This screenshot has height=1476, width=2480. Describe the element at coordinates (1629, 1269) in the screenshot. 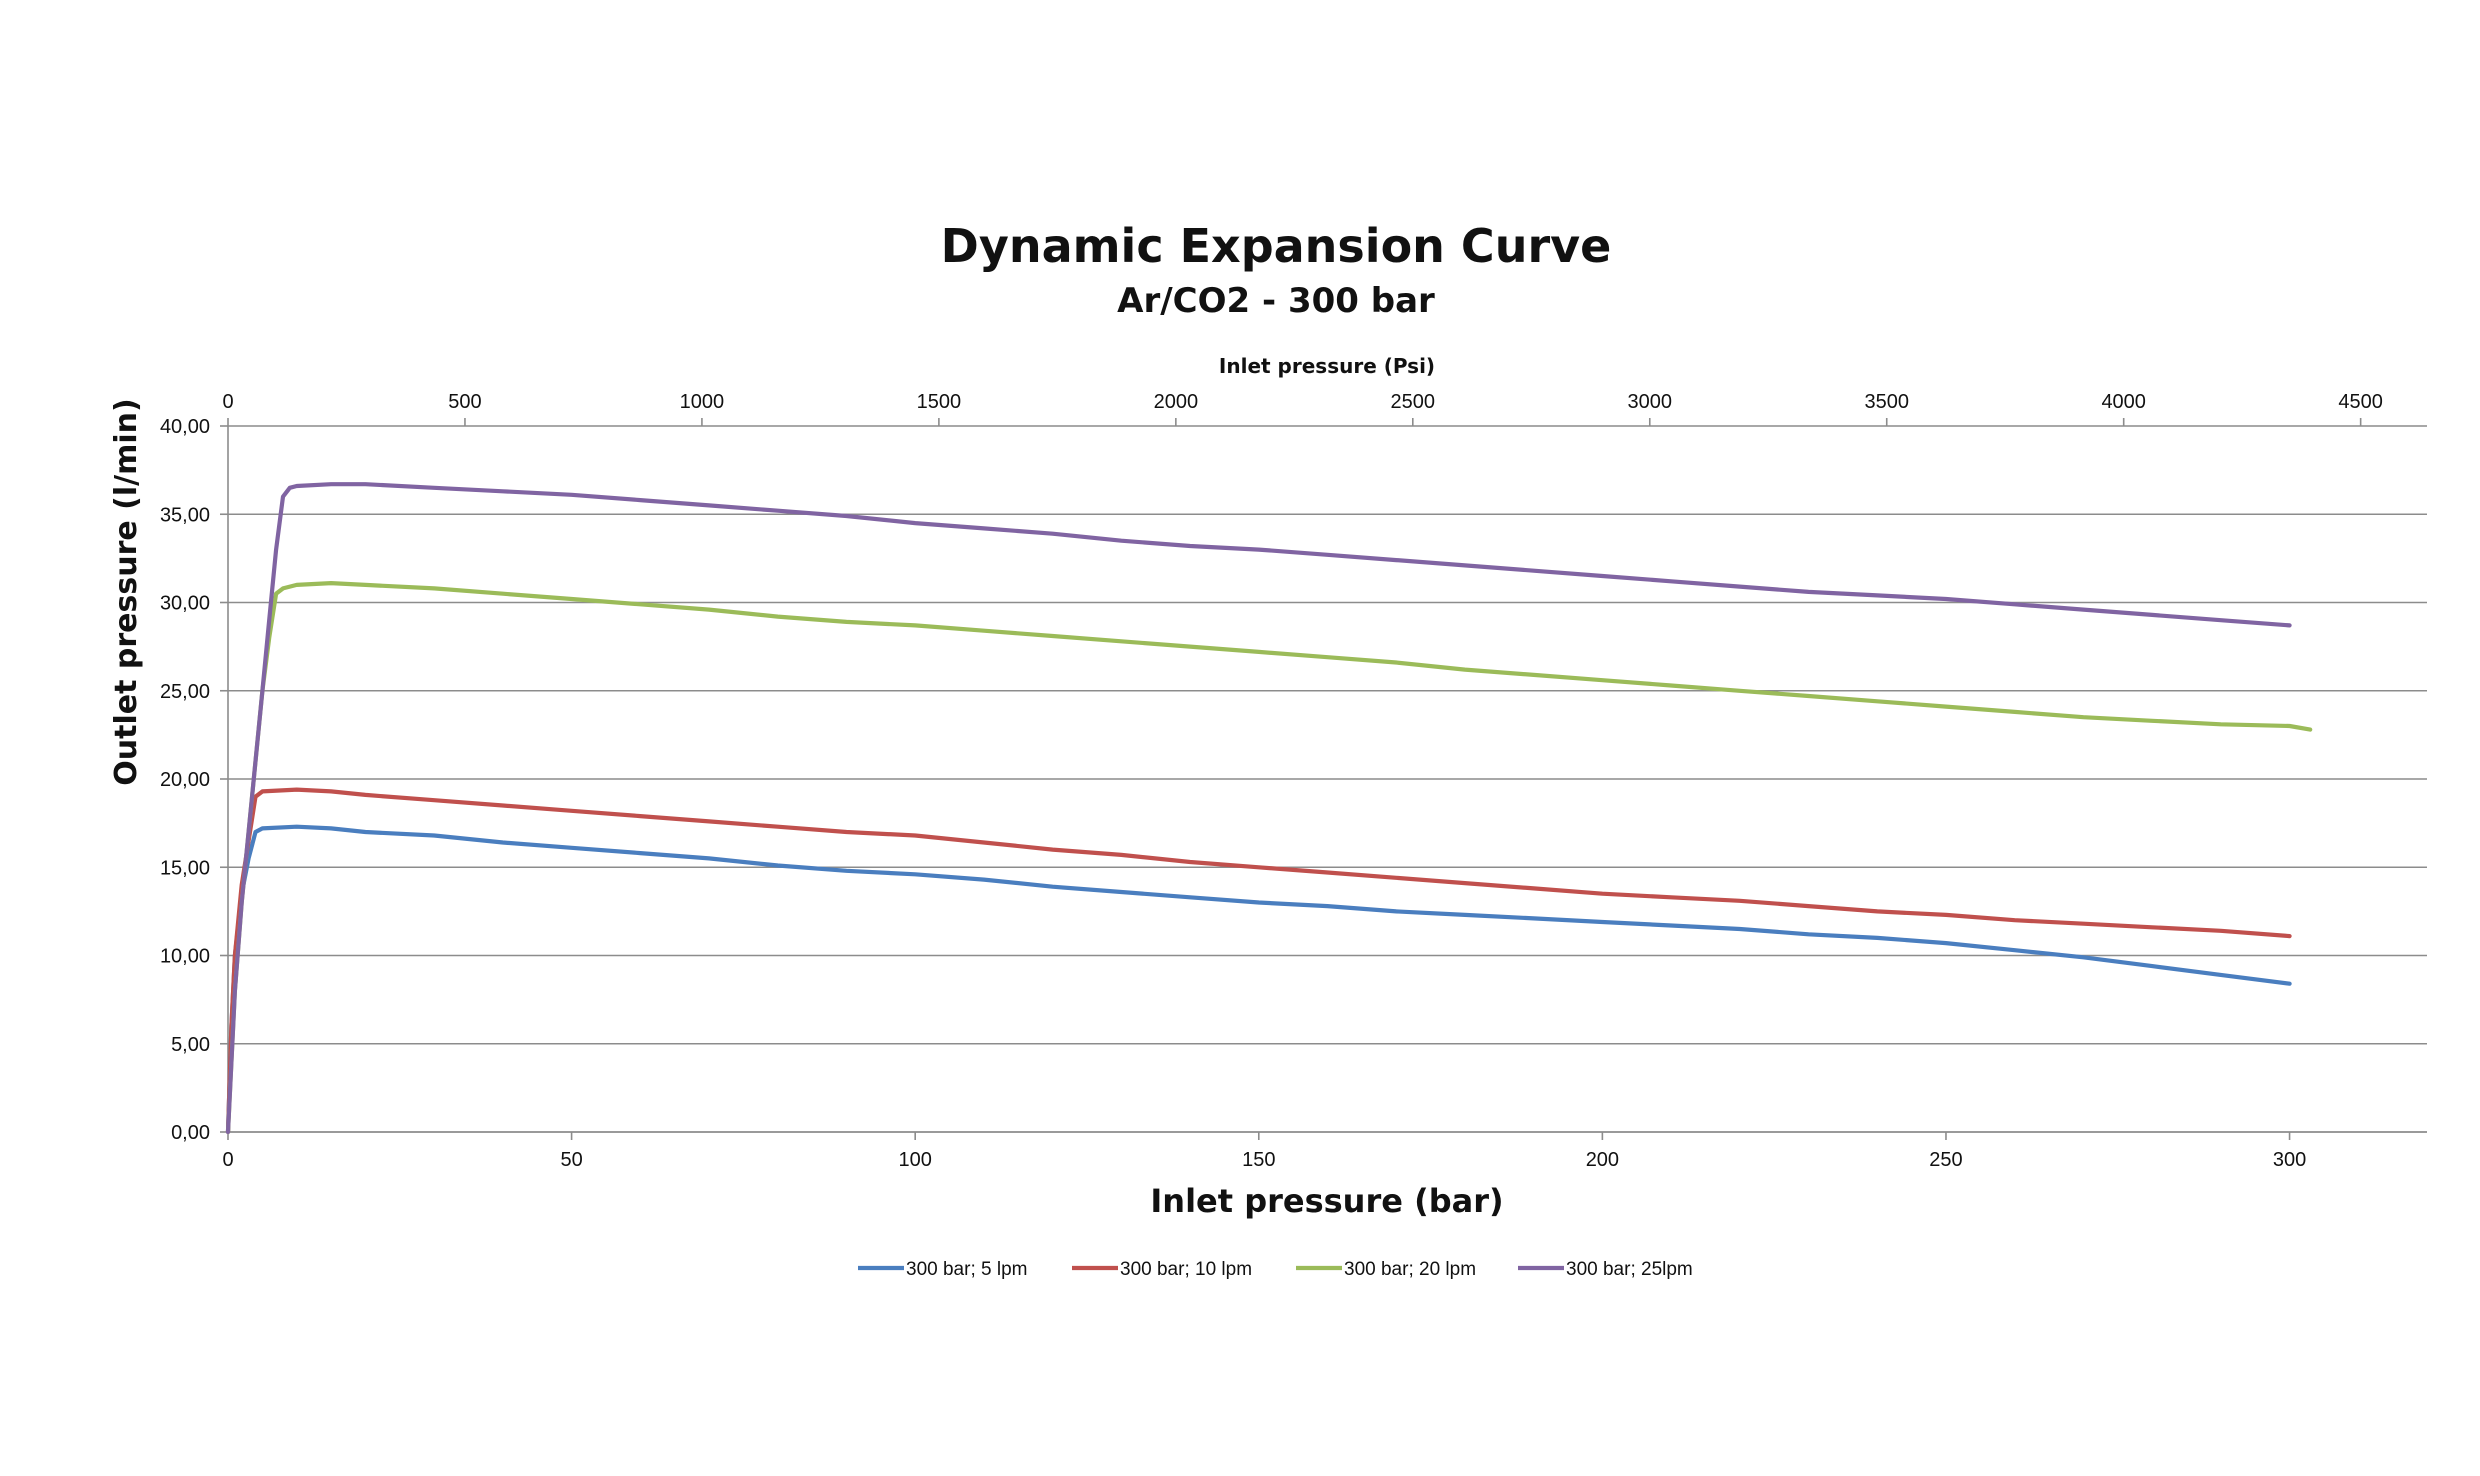

I see `legend-label-4: 300 bar; 25lpm` at that location.